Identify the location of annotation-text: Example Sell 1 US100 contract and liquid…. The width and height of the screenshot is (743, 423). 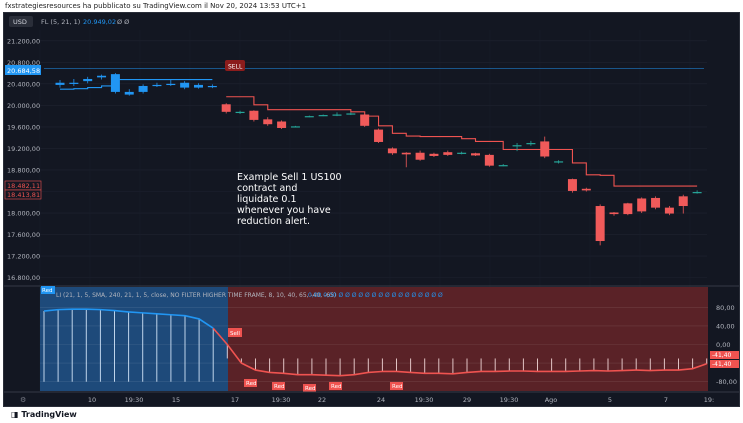
(289, 199).